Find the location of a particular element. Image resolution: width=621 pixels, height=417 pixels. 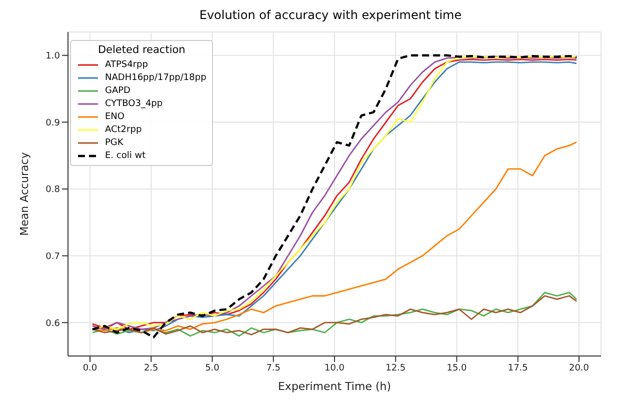

y-tick-label: 1.0 is located at coordinates (53, 57).